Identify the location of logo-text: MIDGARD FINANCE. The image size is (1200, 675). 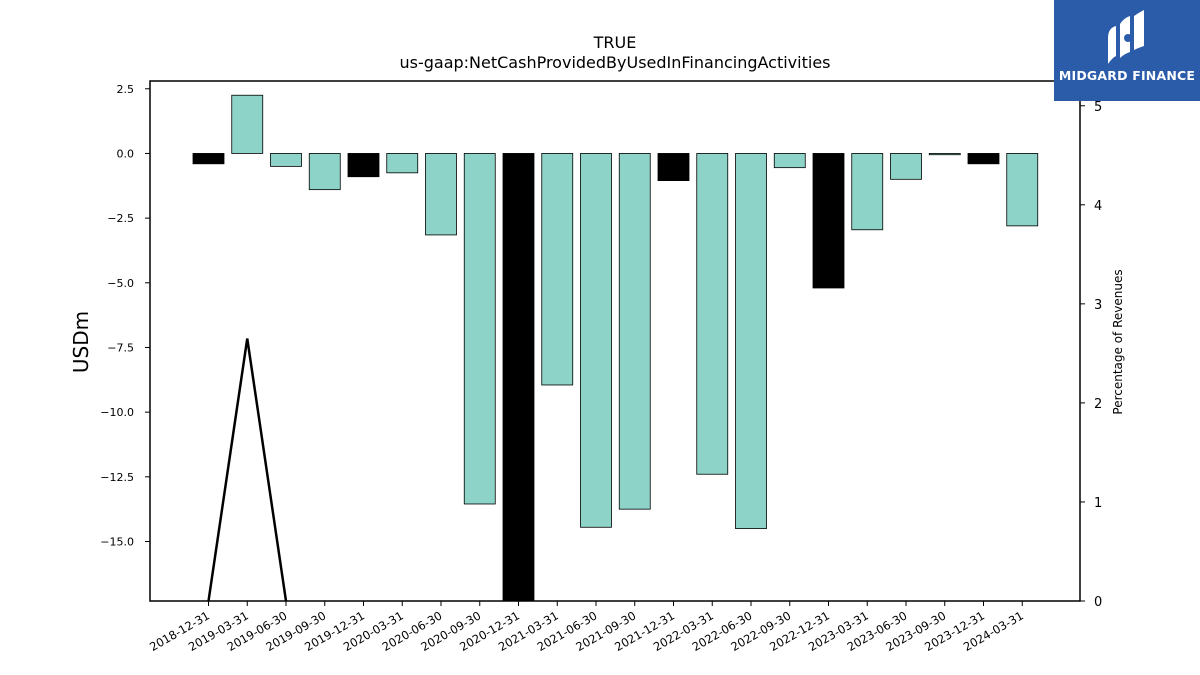
(1127, 75).